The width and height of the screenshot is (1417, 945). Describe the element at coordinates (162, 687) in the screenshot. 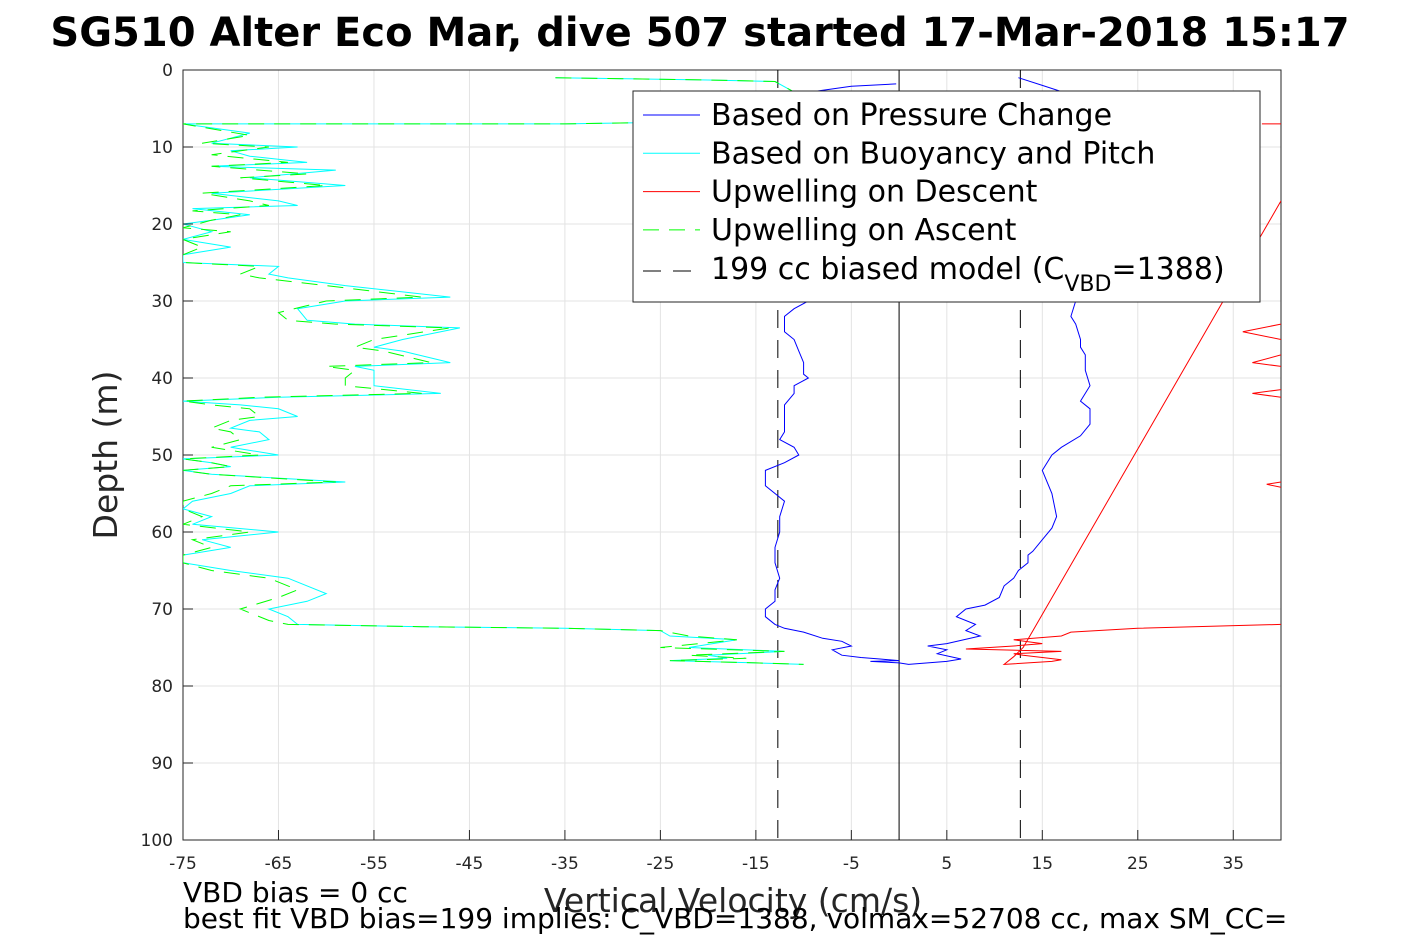

I see `y-tick-label: 80` at that location.